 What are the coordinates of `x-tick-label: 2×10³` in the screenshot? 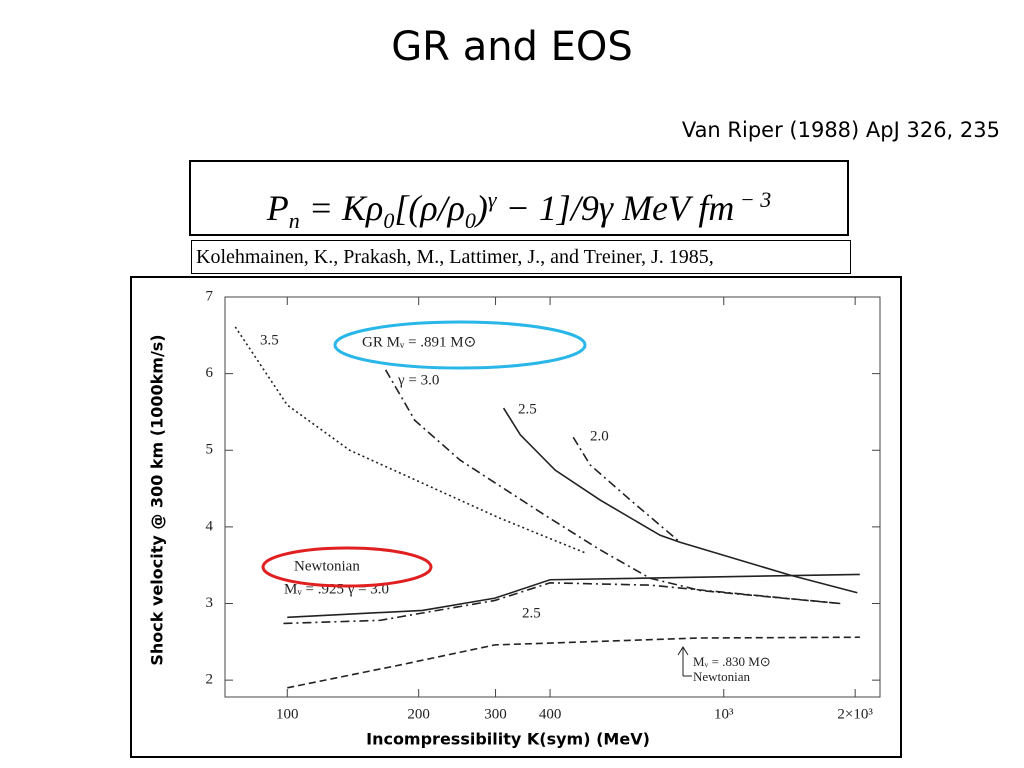 It's located at (855, 714).